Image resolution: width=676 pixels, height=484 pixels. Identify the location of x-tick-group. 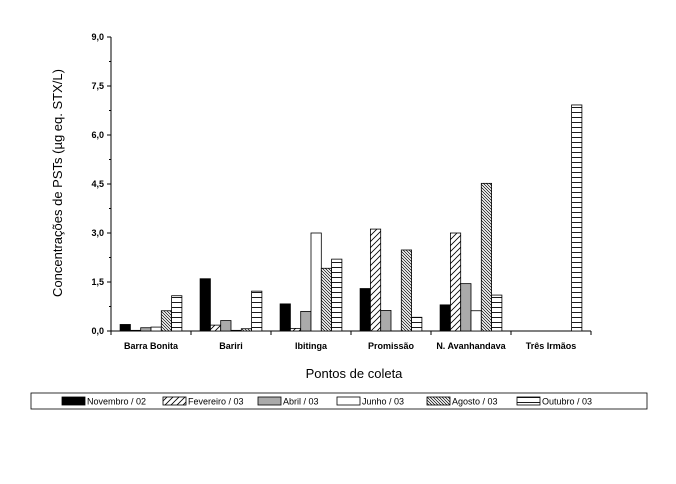
(351, 333).